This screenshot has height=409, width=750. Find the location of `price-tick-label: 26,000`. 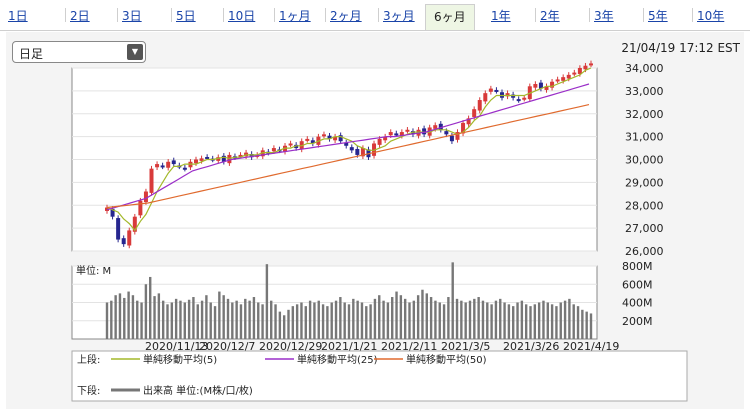

price-tick-label: 26,000 is located at coordinates (644, 251).